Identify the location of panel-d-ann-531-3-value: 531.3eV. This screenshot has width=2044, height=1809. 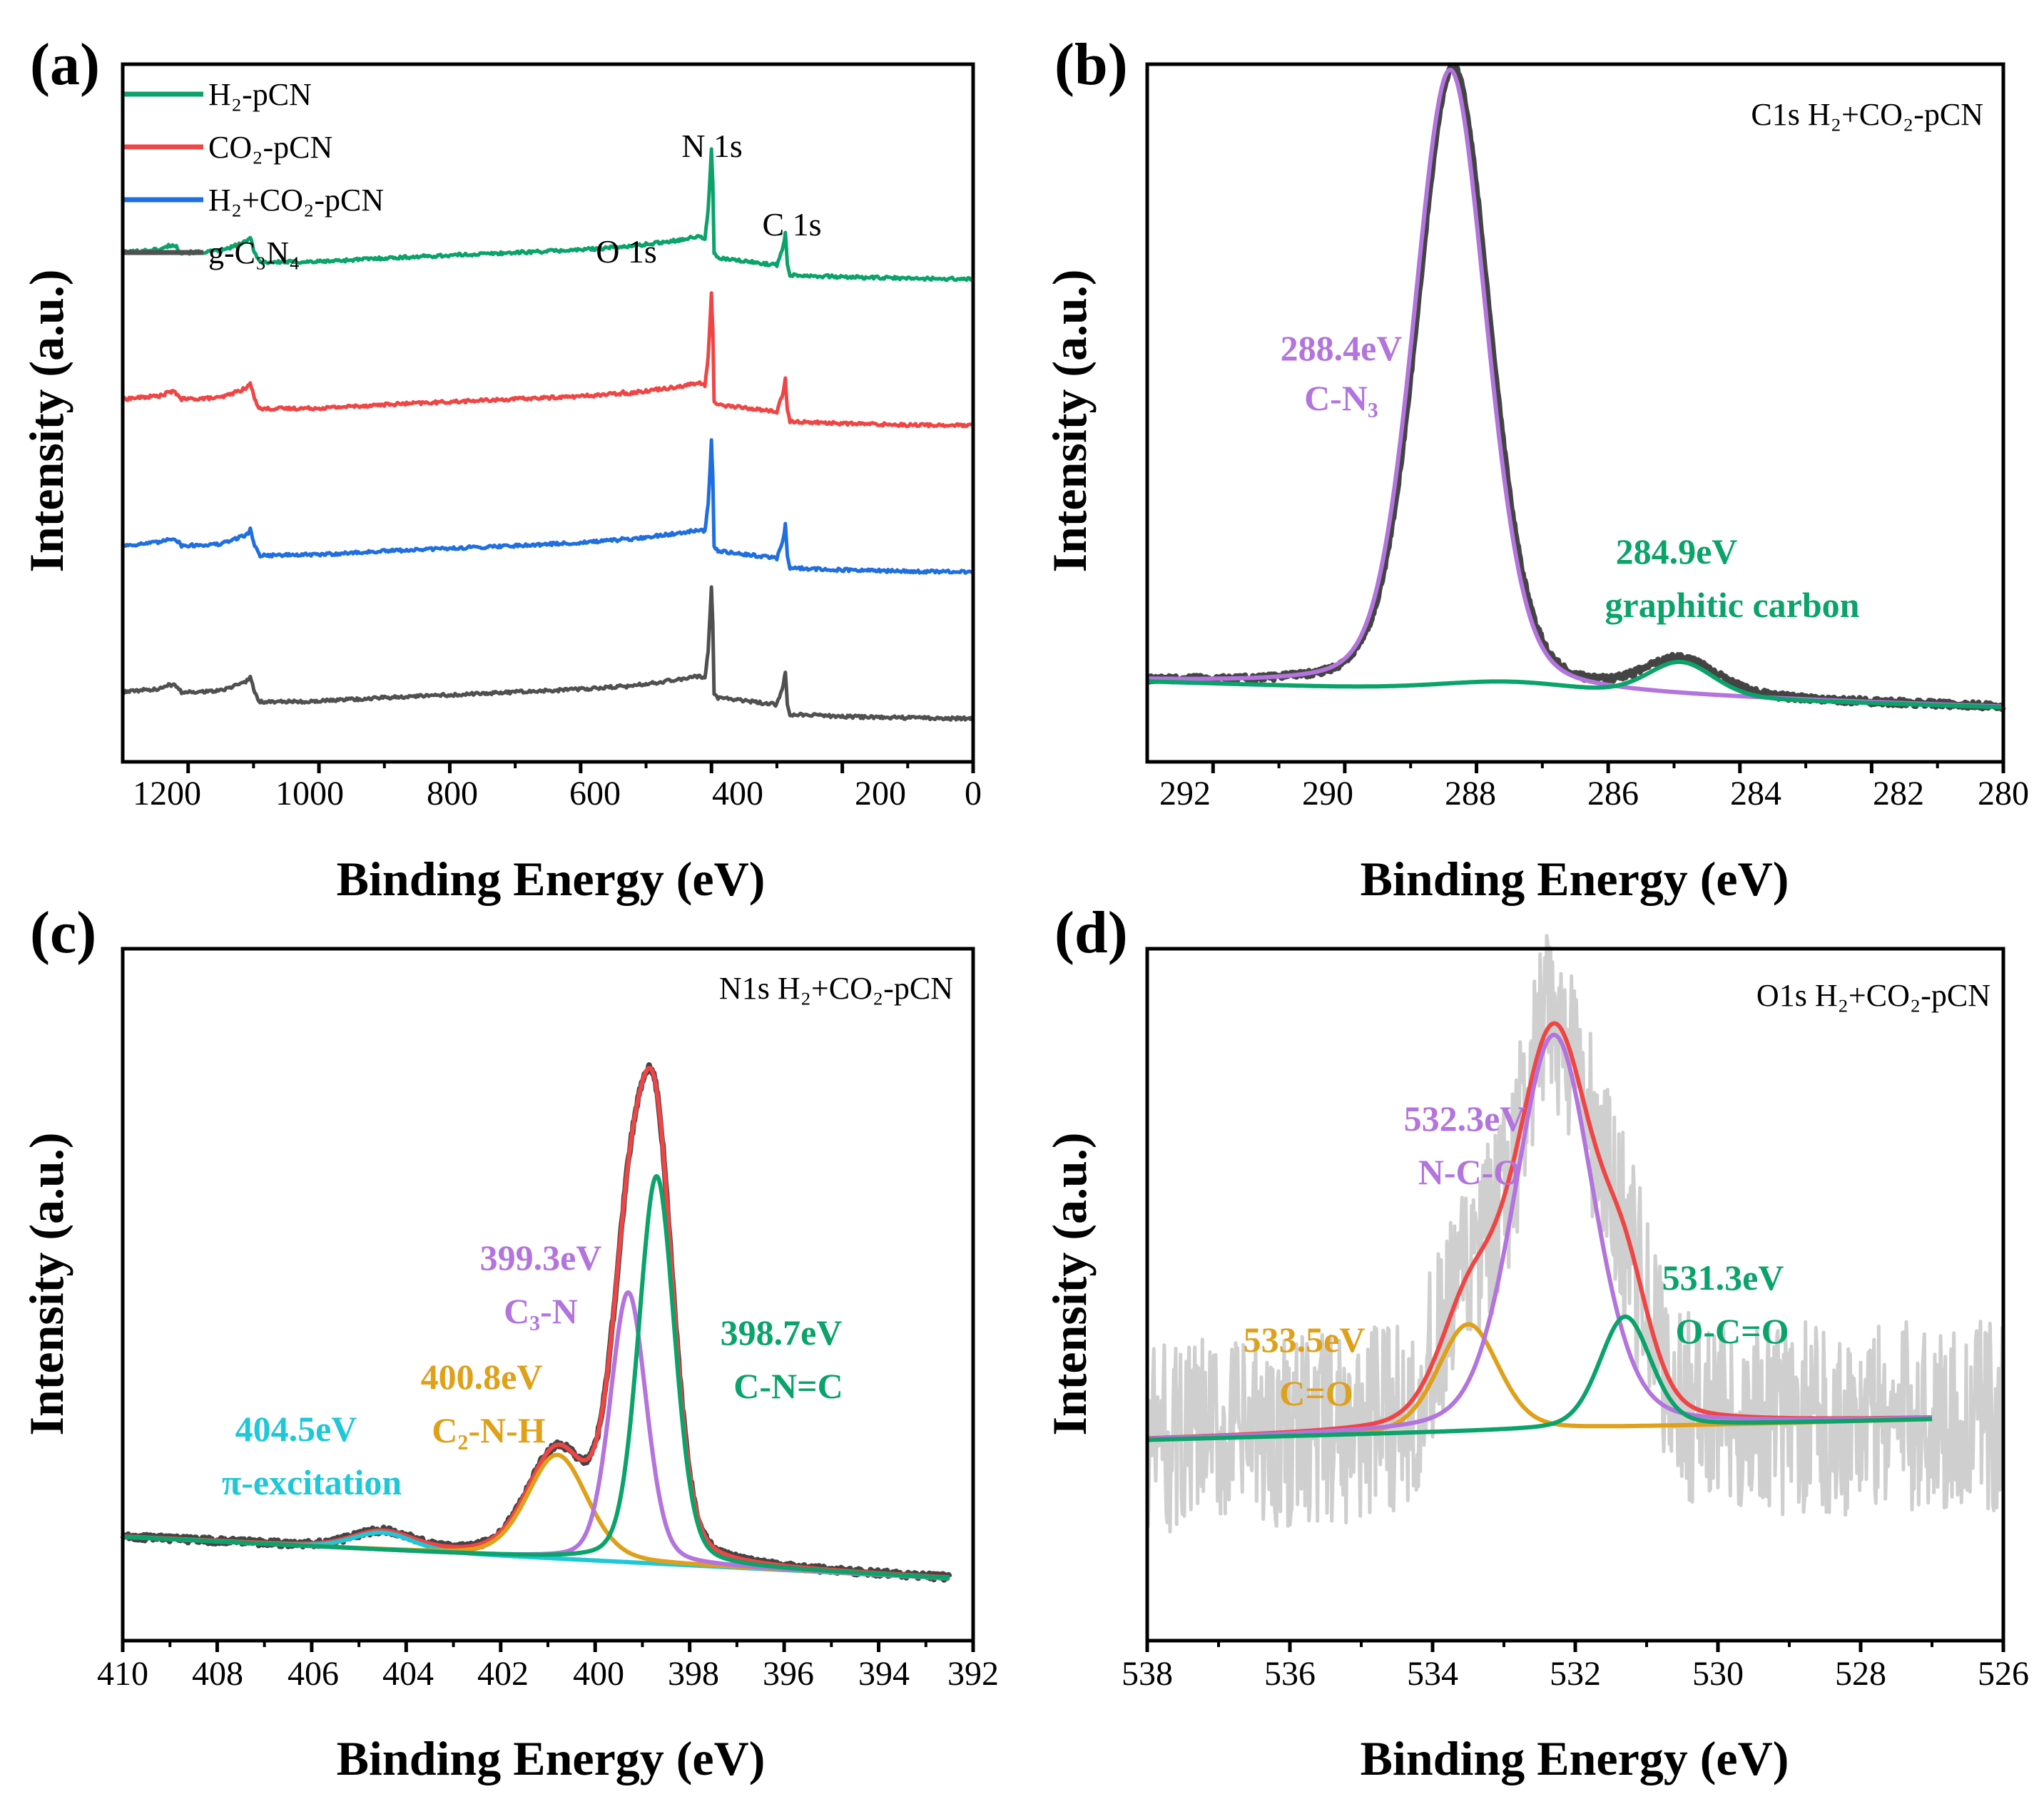
(1723, 1278).